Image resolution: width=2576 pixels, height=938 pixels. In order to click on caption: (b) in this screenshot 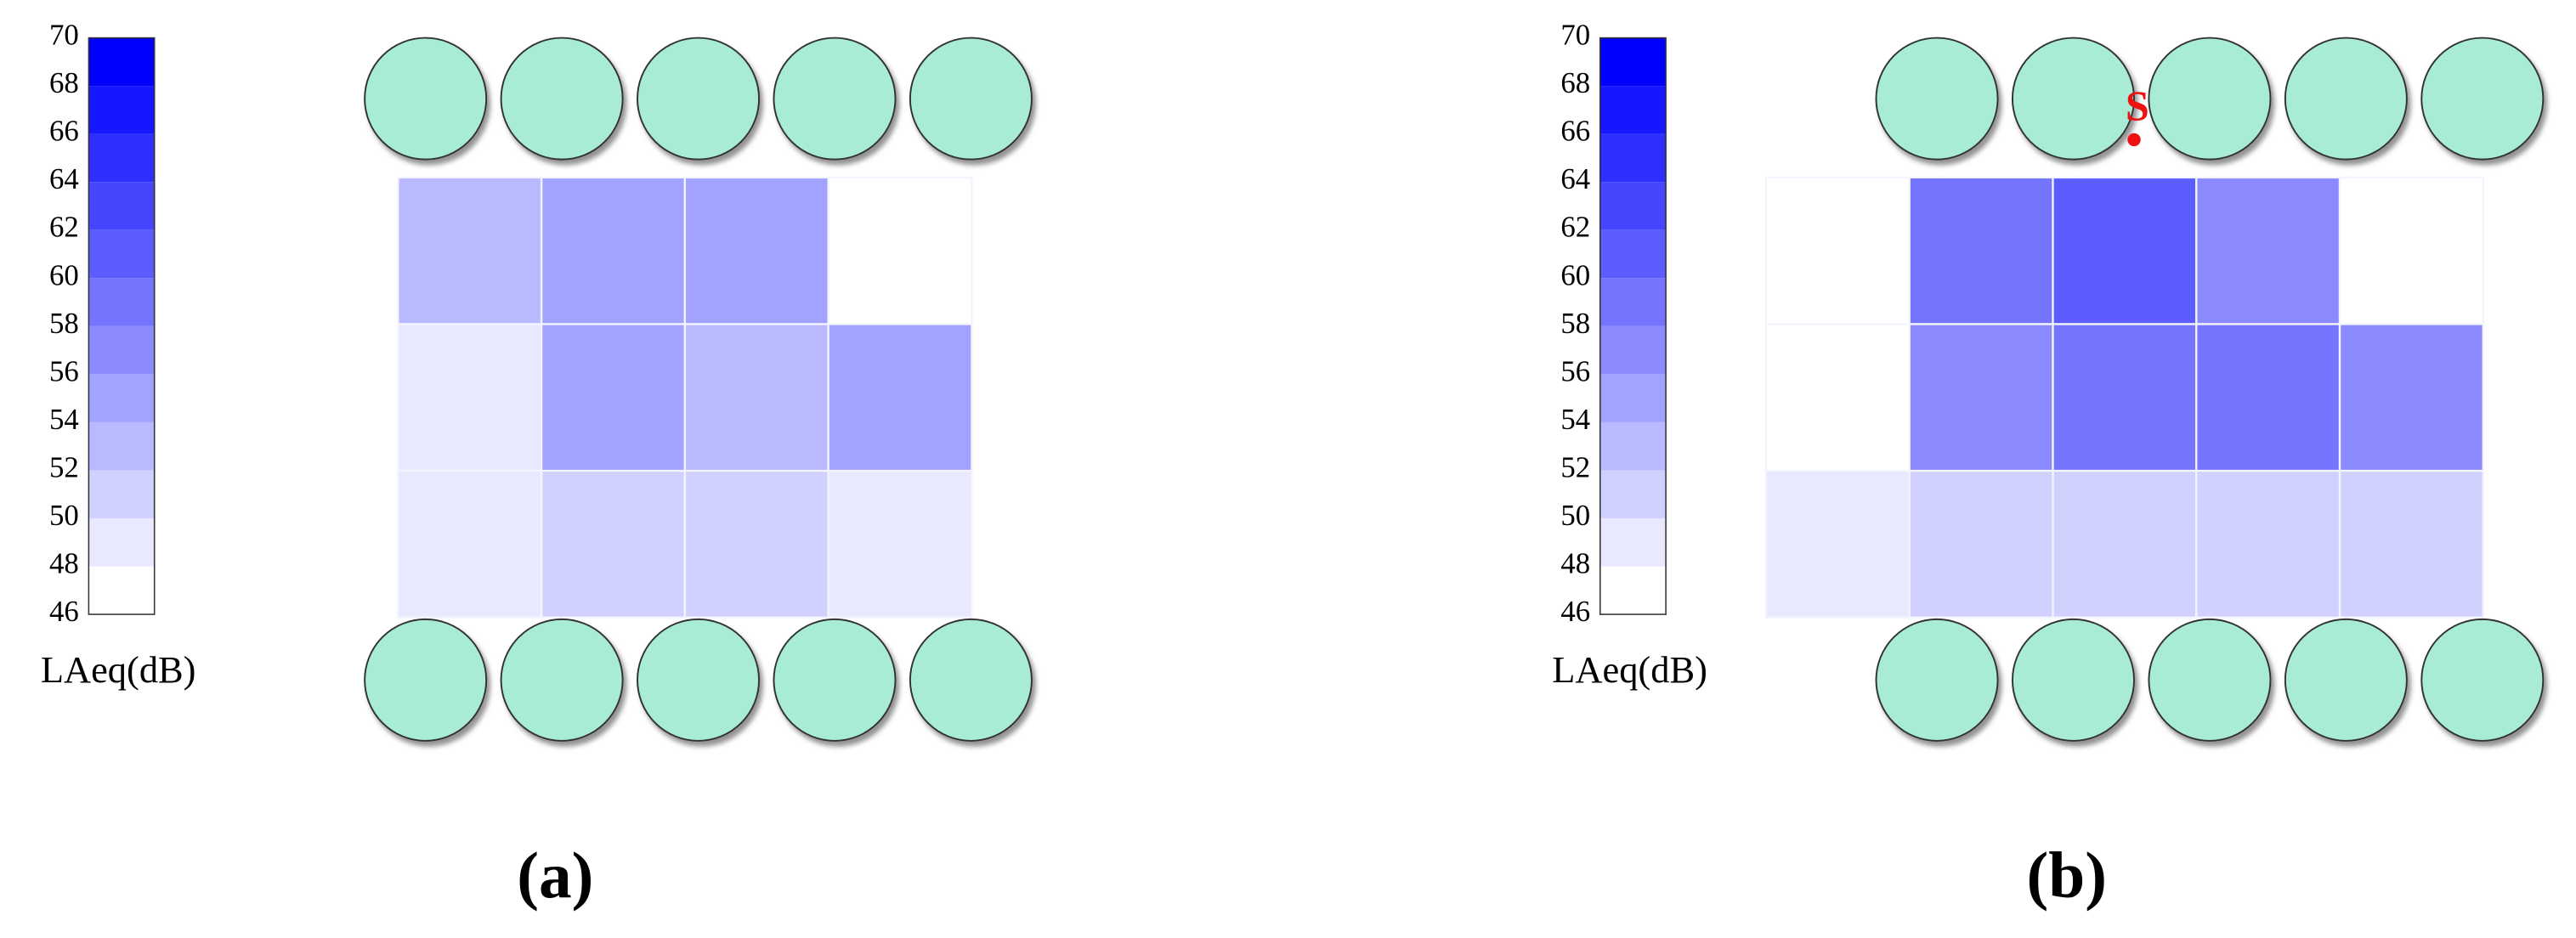, I will do `click(2067, 875)`.